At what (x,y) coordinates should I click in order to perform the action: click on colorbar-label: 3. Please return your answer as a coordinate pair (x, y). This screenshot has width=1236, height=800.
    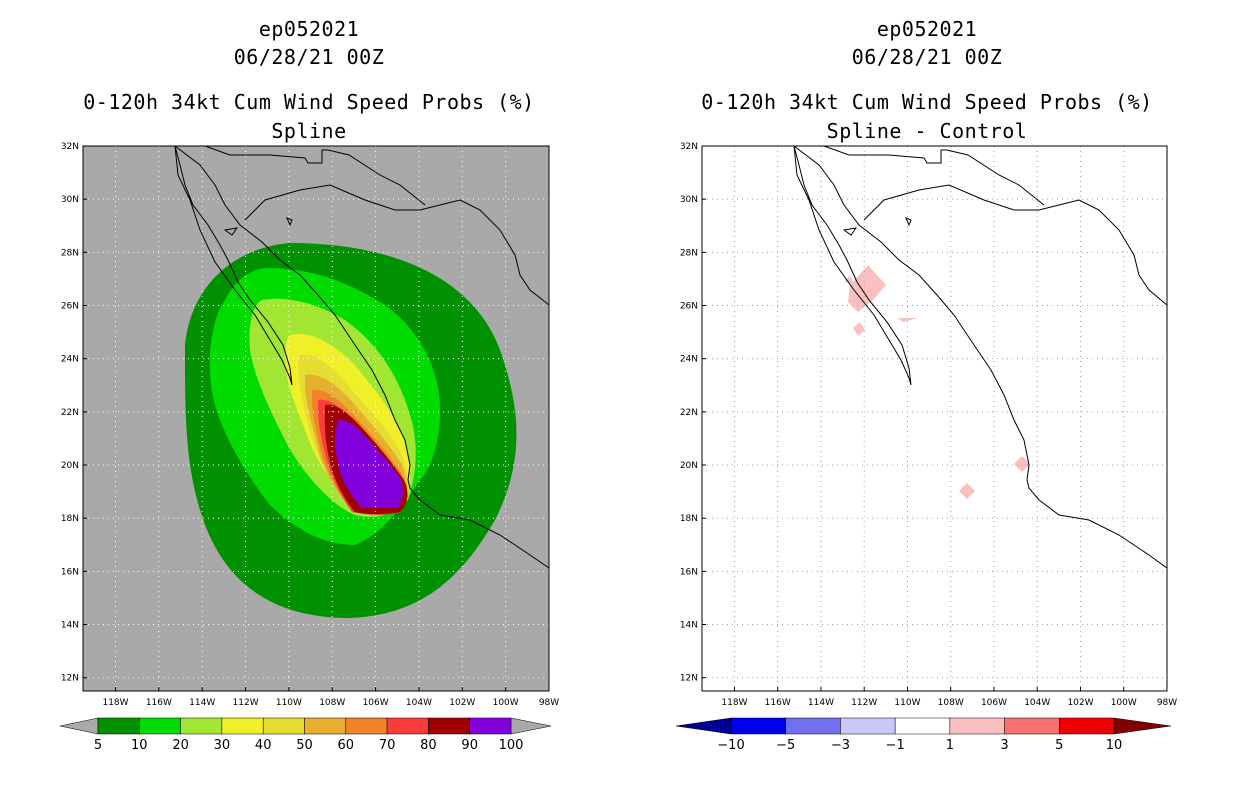
    Looking at the image, I should click on (1004, 745).